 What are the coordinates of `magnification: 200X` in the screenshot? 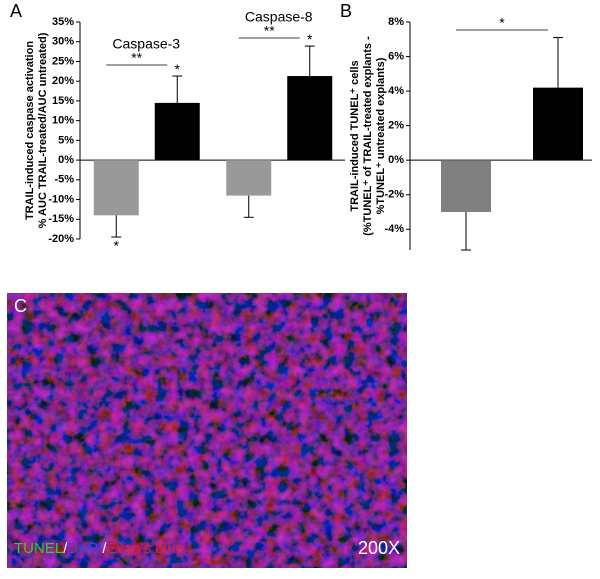 It's located at (379, 548).